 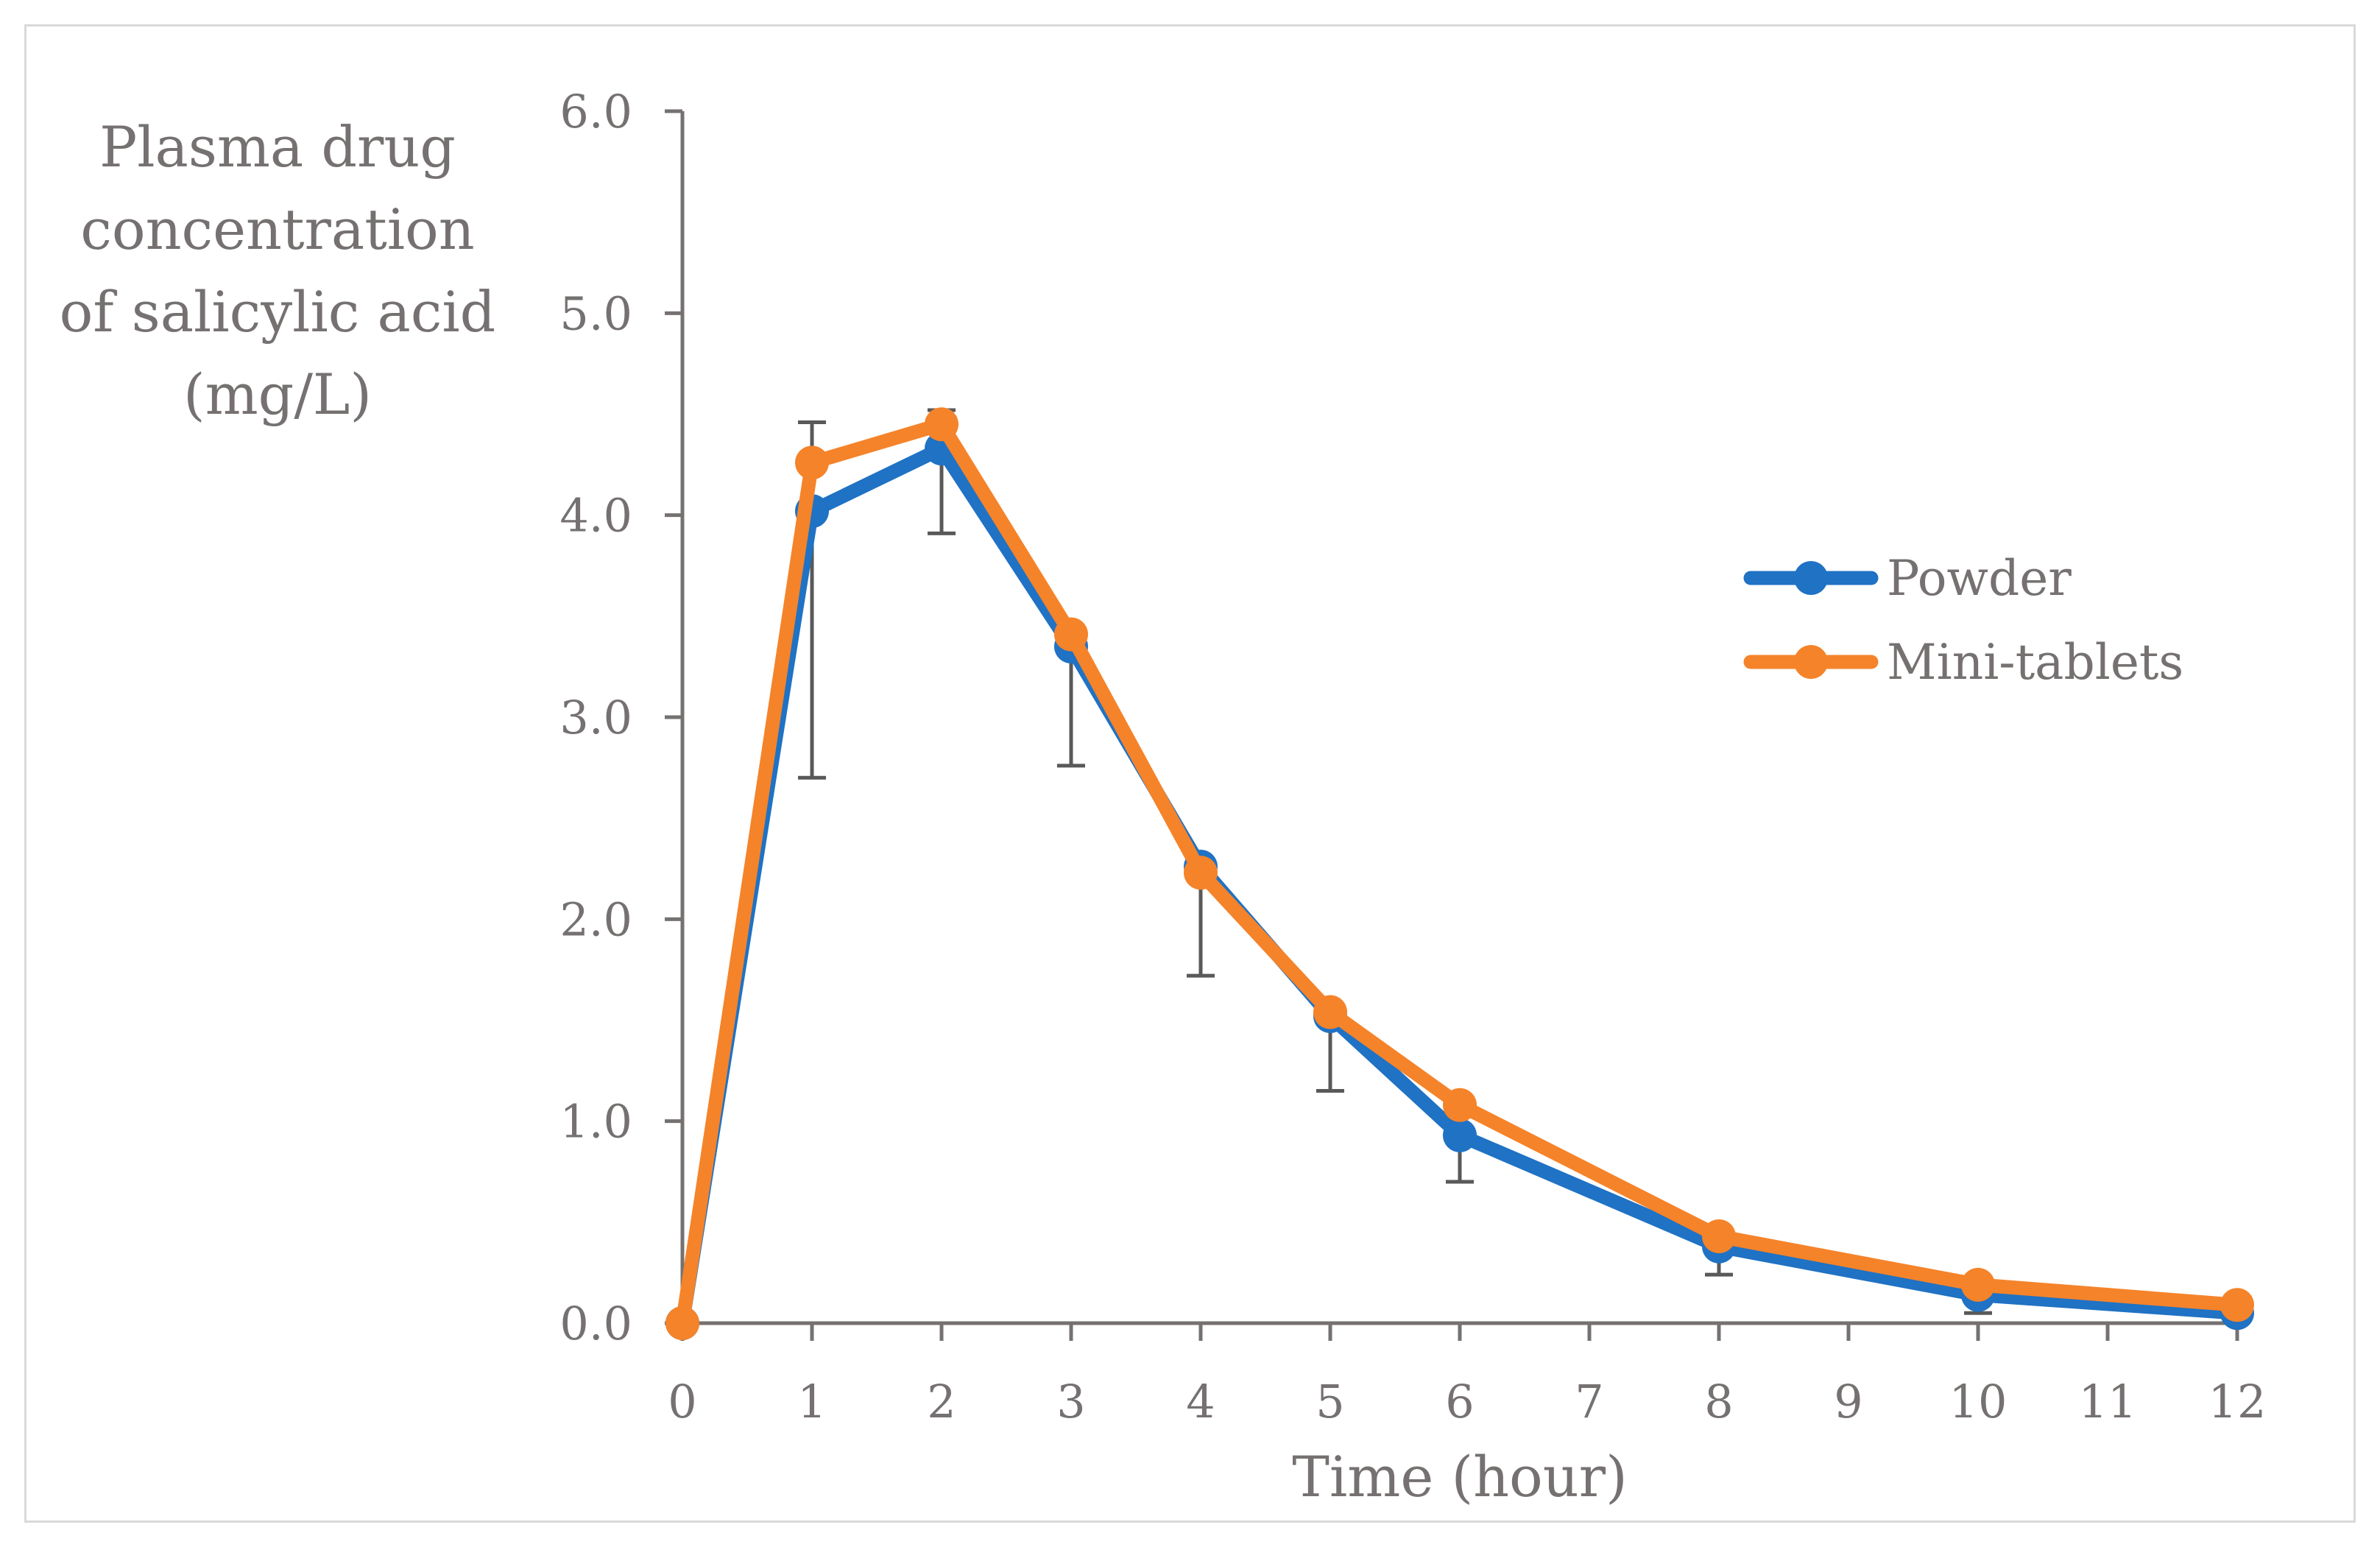 What do you see at coordinates (596, 516) in the screenshot?
I see `y-tick-label: 4.0` at bounding box center [596, 516].